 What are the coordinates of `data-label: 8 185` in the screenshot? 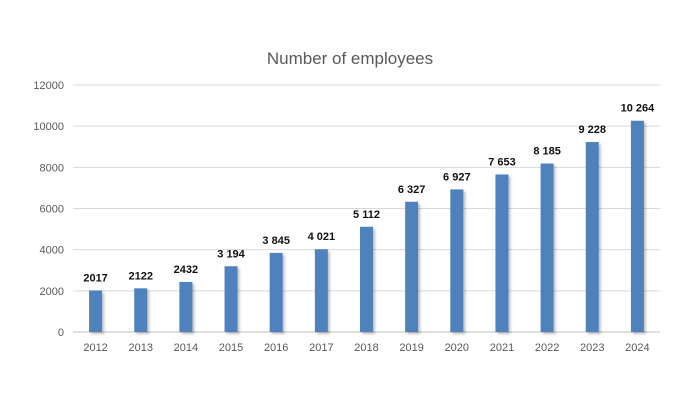 It's located at (547, 152).